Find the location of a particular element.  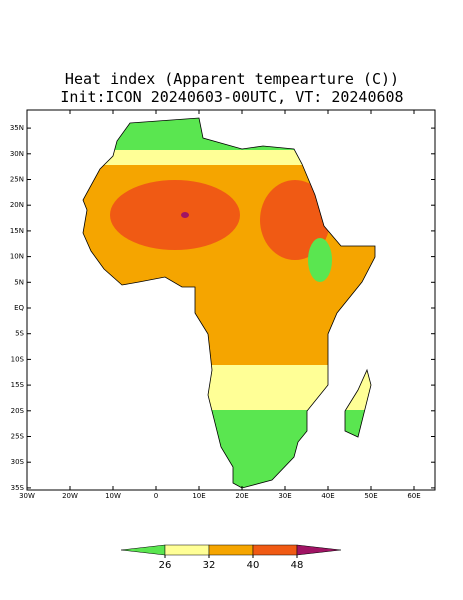

lon-label: 60E is located at coordinates (413, 496).